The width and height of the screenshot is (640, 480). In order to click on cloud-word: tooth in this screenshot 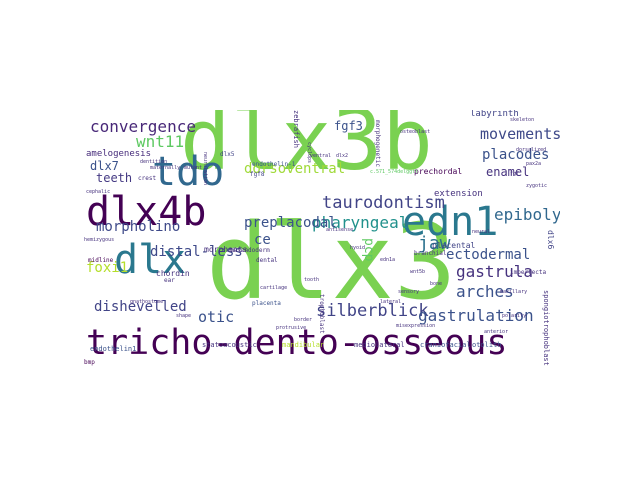, I will do `click(312, 280)`.